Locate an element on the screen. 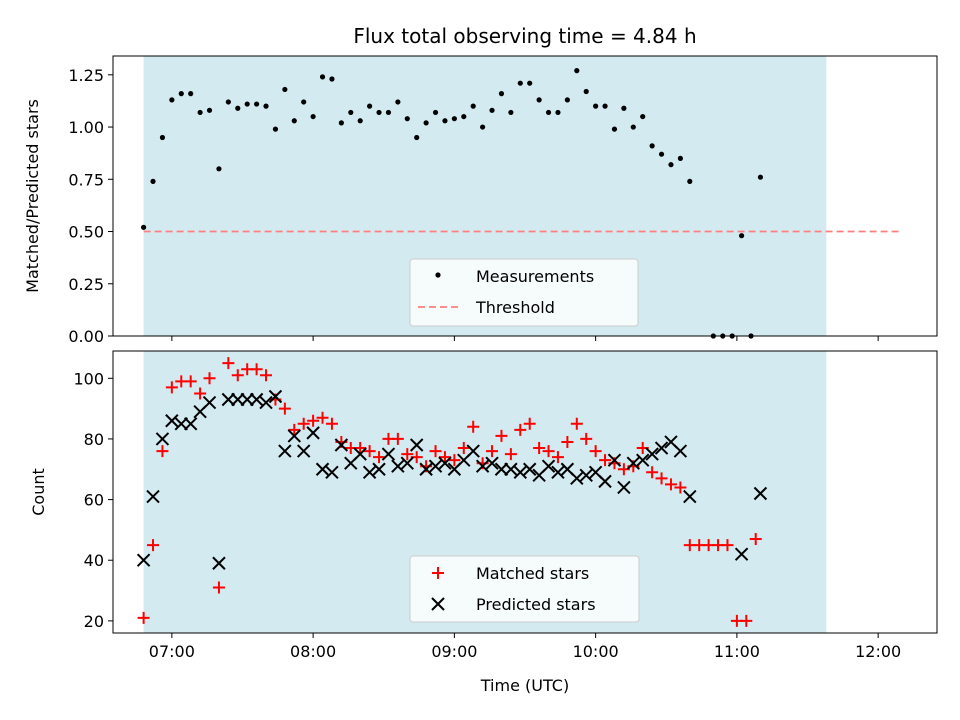 This screenshot has height=720, width=960. x-tick-label-5: 12:00 is located at coordinates (878, 651).